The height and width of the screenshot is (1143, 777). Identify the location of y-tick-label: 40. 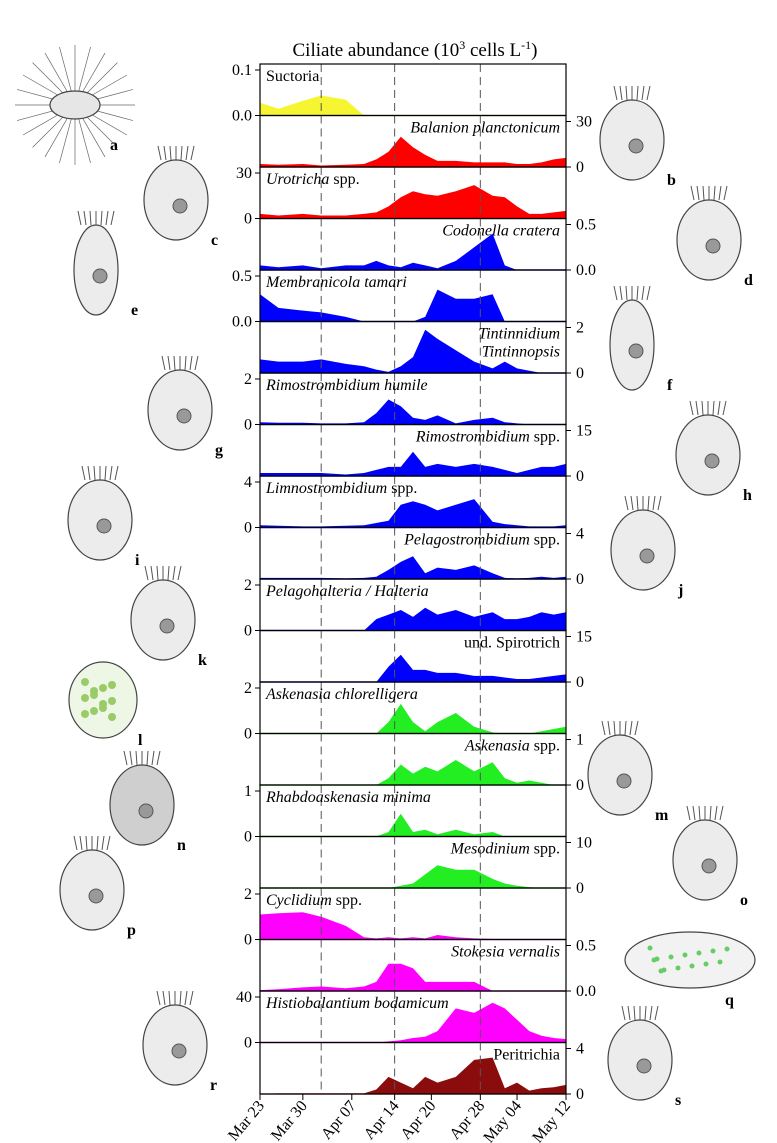
(244, 997).